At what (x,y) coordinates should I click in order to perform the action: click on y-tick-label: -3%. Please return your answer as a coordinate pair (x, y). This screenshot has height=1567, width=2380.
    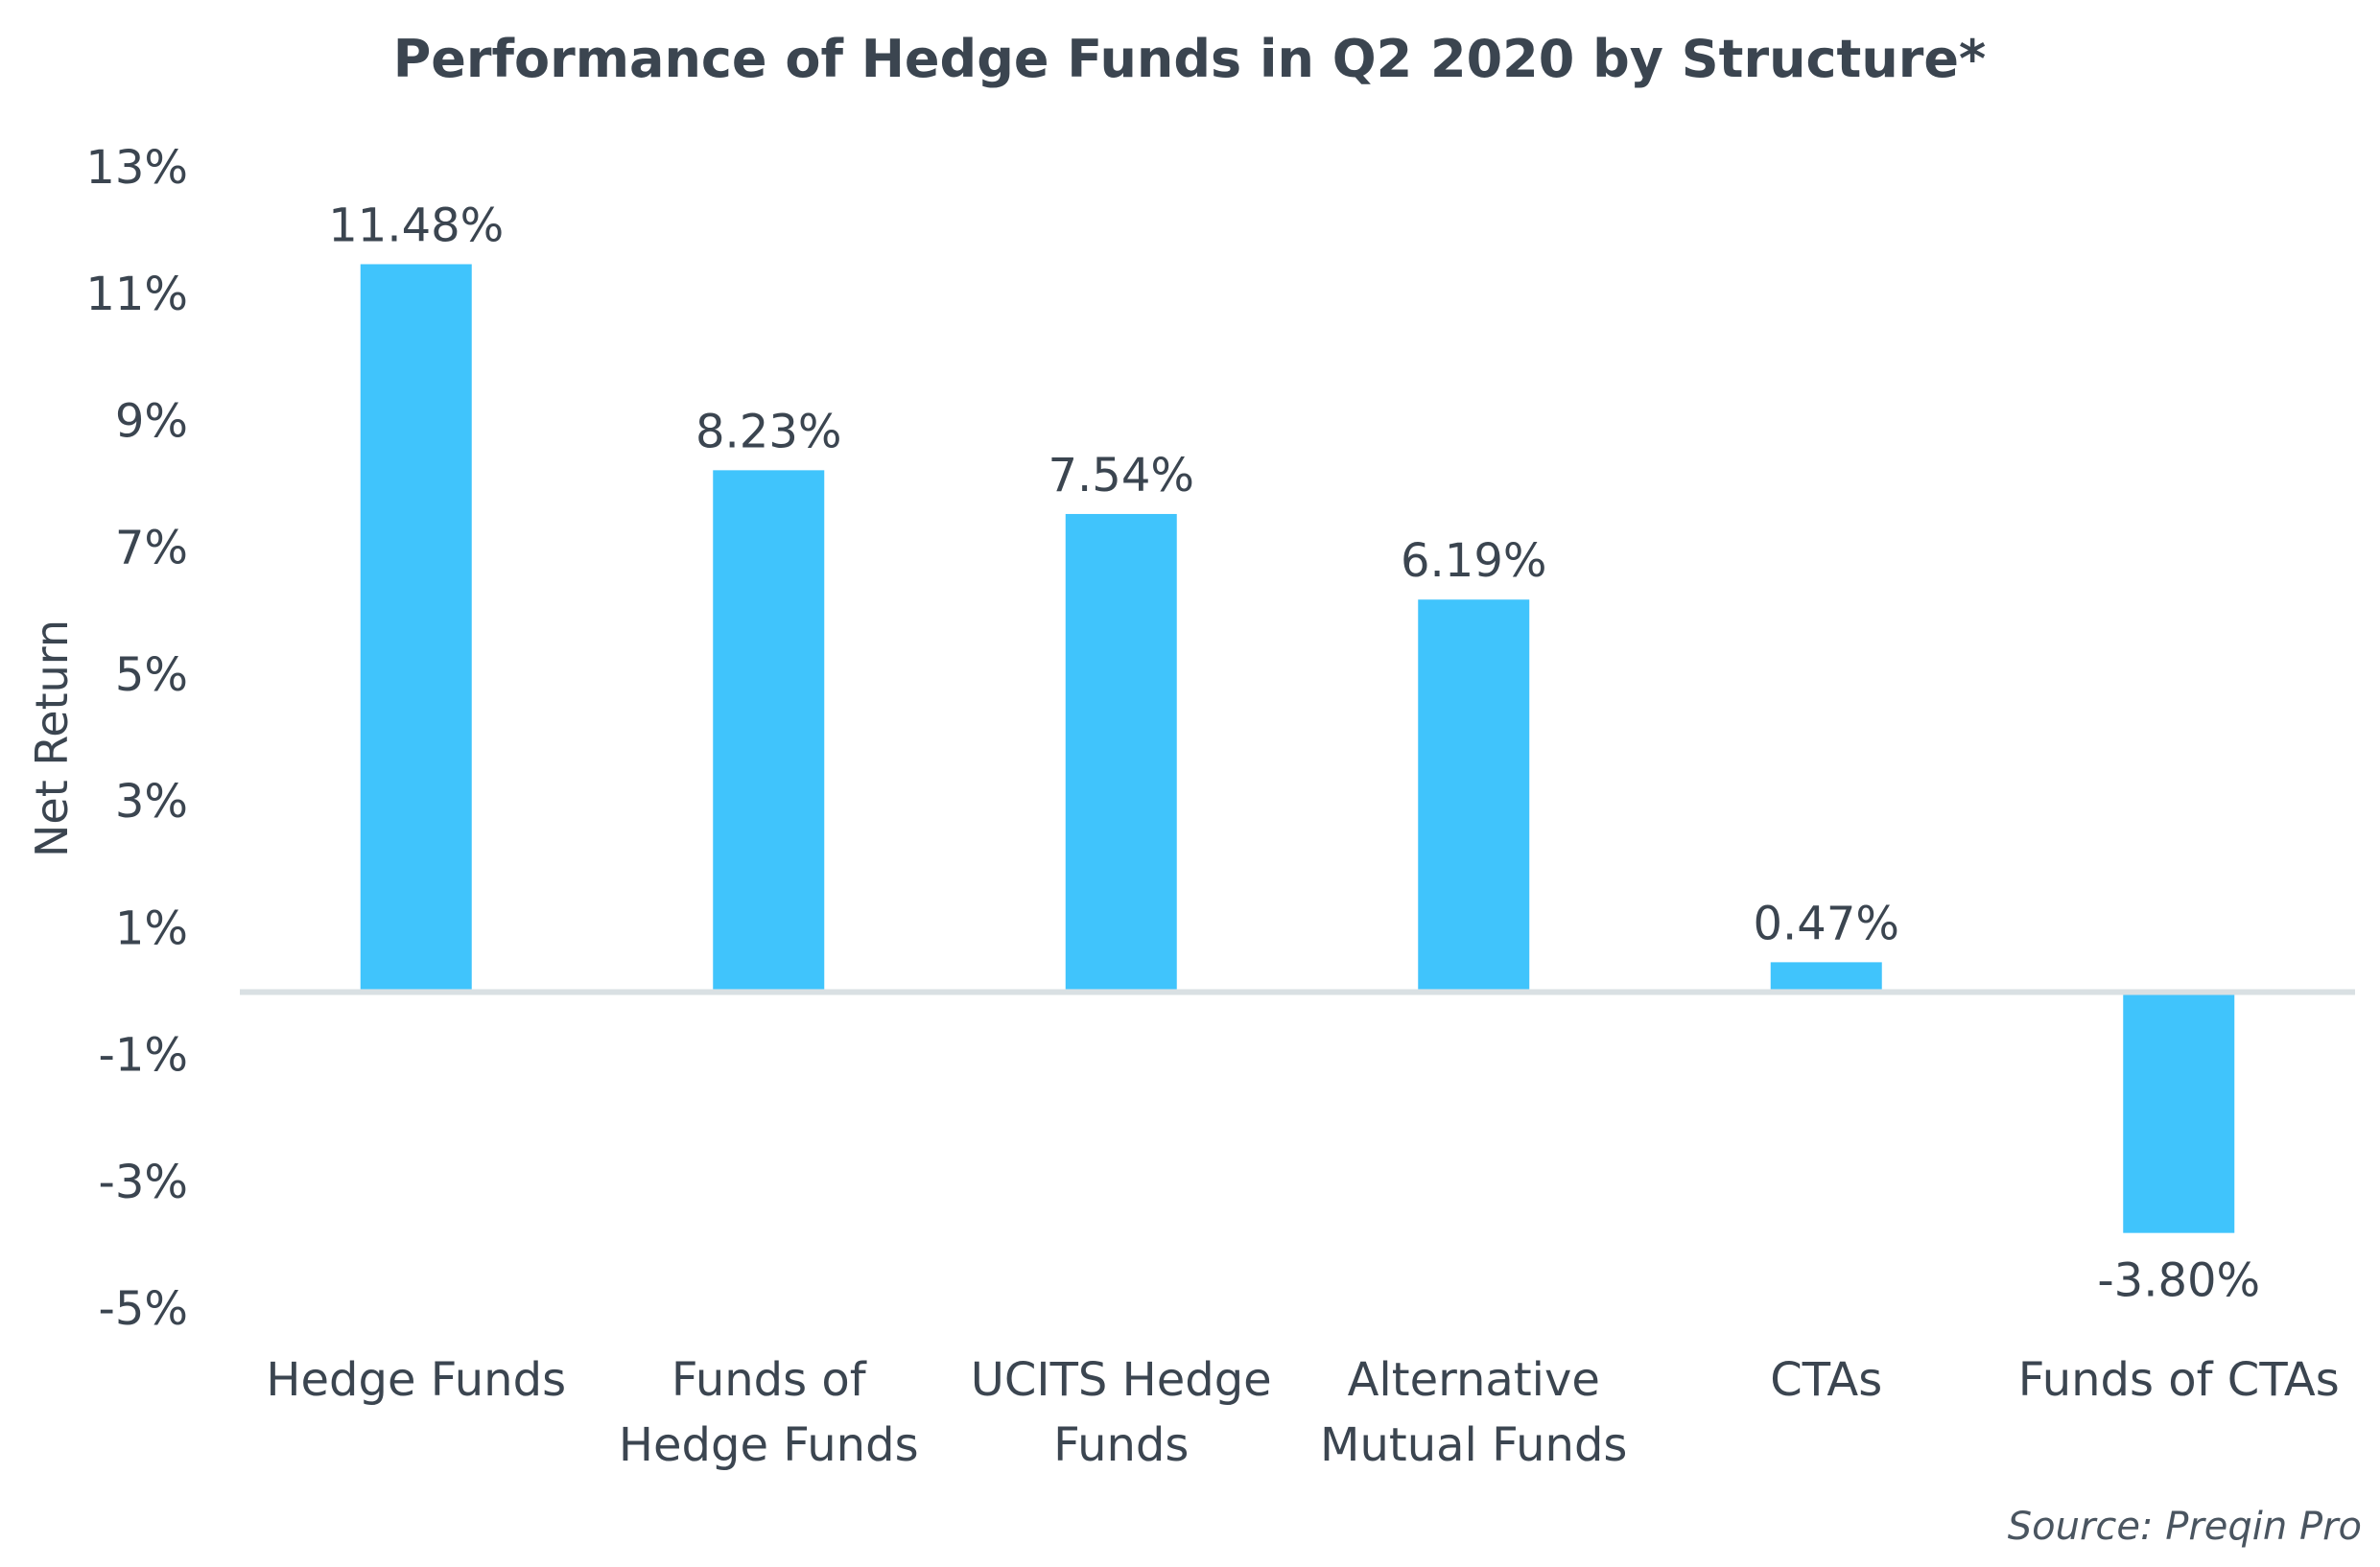
    Looking at the image, I should click on (143, 1182).